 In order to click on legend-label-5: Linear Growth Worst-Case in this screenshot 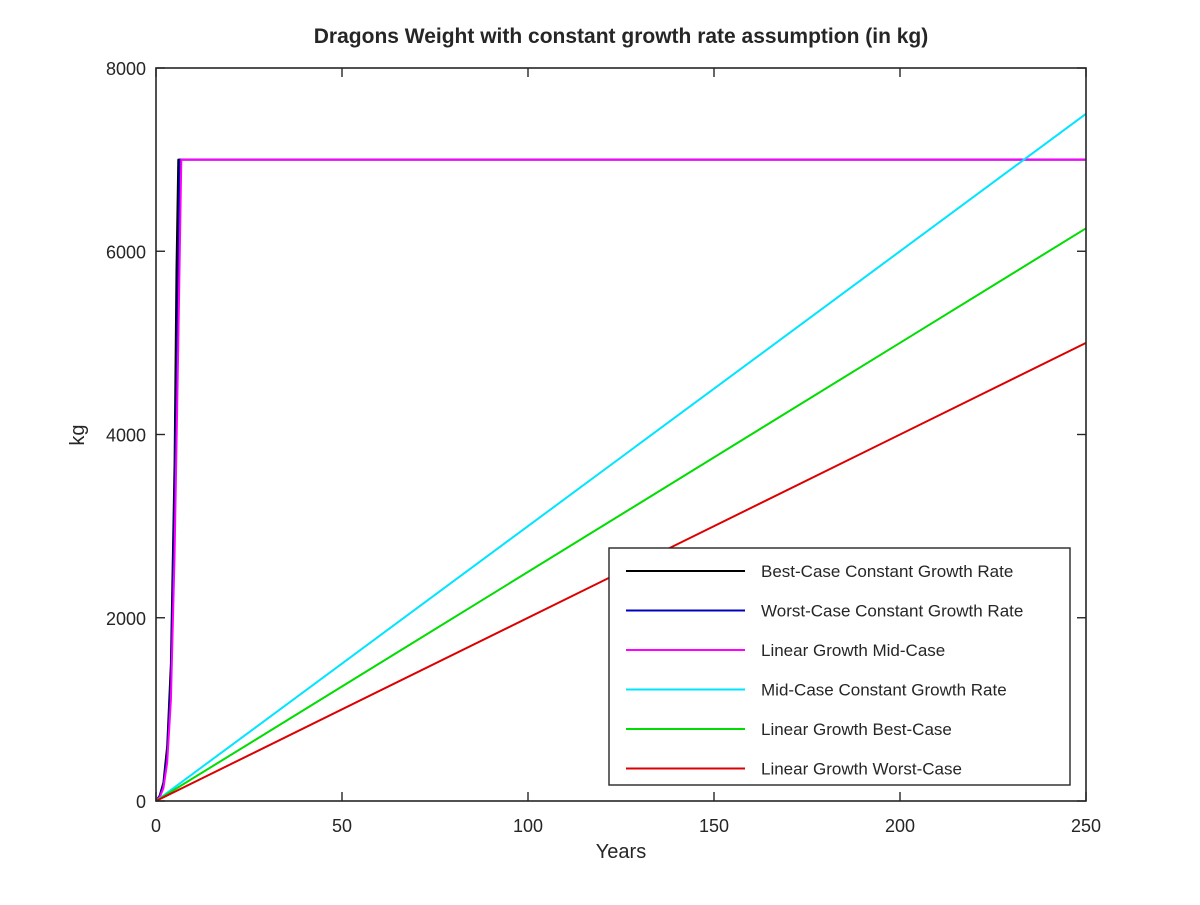, I will do `click(861, 769)`.